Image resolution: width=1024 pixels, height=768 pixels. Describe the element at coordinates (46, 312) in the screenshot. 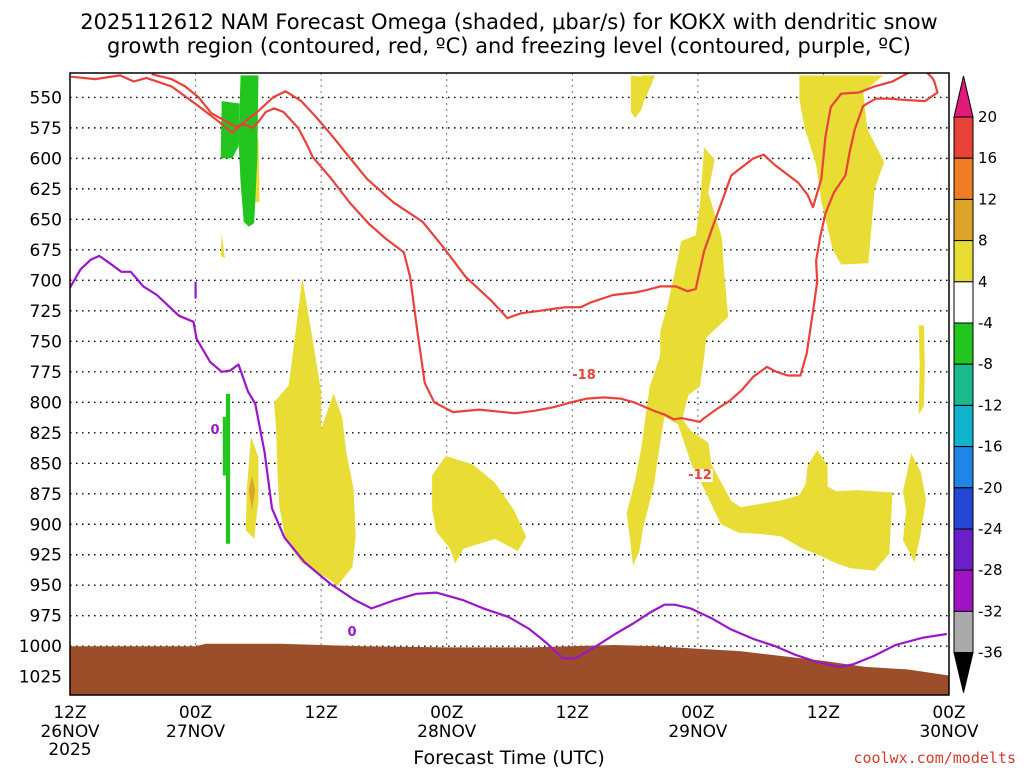

I see `y-tick-label-725: 725` at that location.